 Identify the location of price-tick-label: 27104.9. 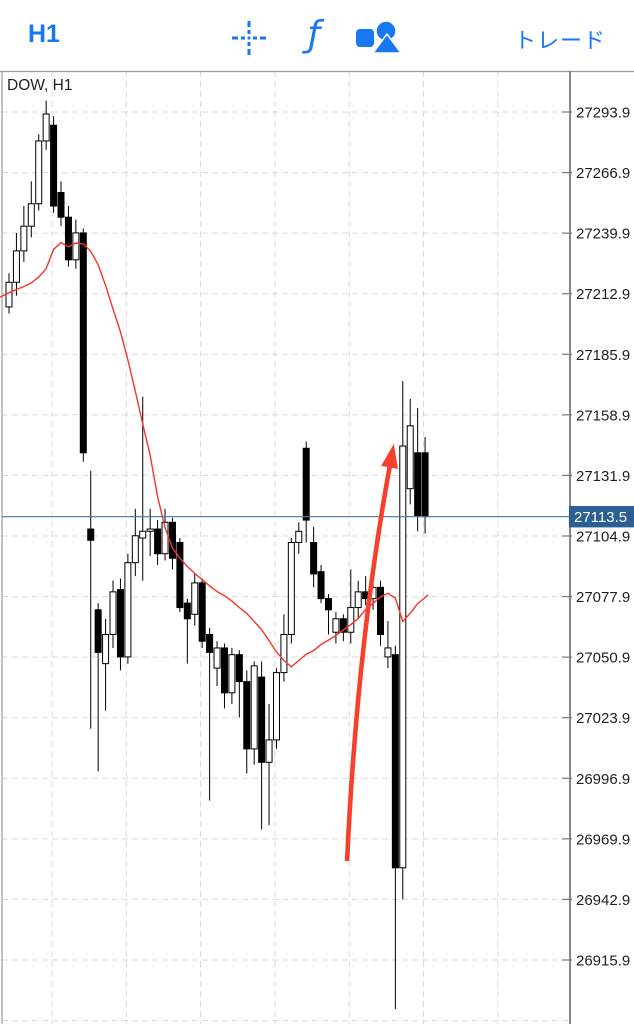
(603, 536).